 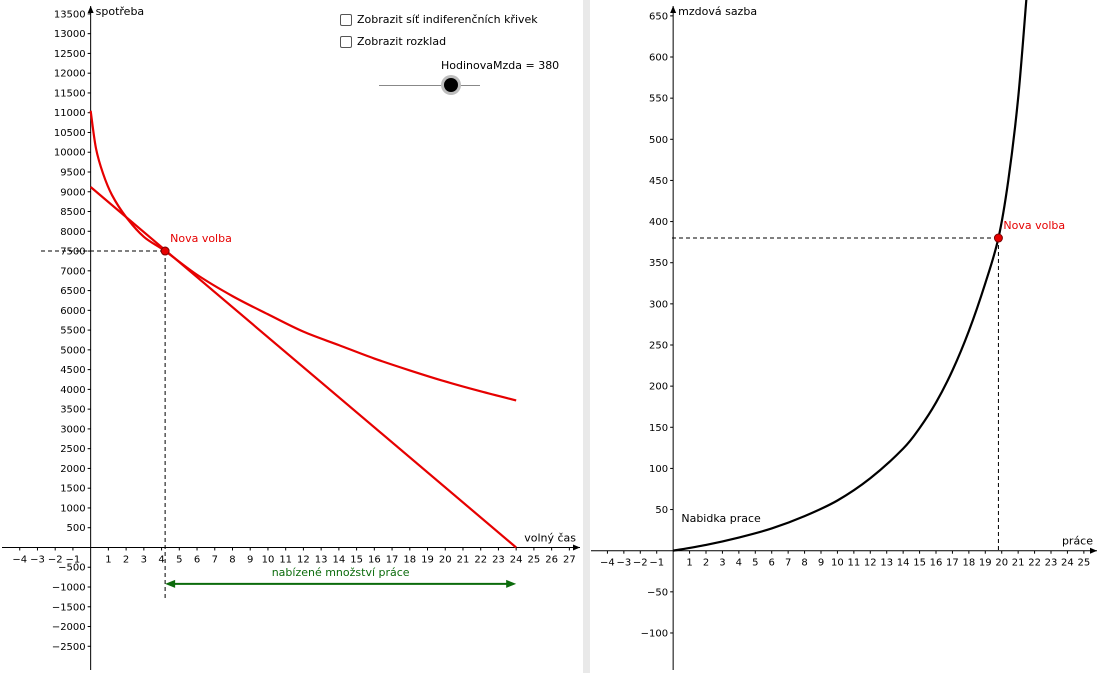 I want to click on series-label: Nabidka prace, so click(x=721, y=518).